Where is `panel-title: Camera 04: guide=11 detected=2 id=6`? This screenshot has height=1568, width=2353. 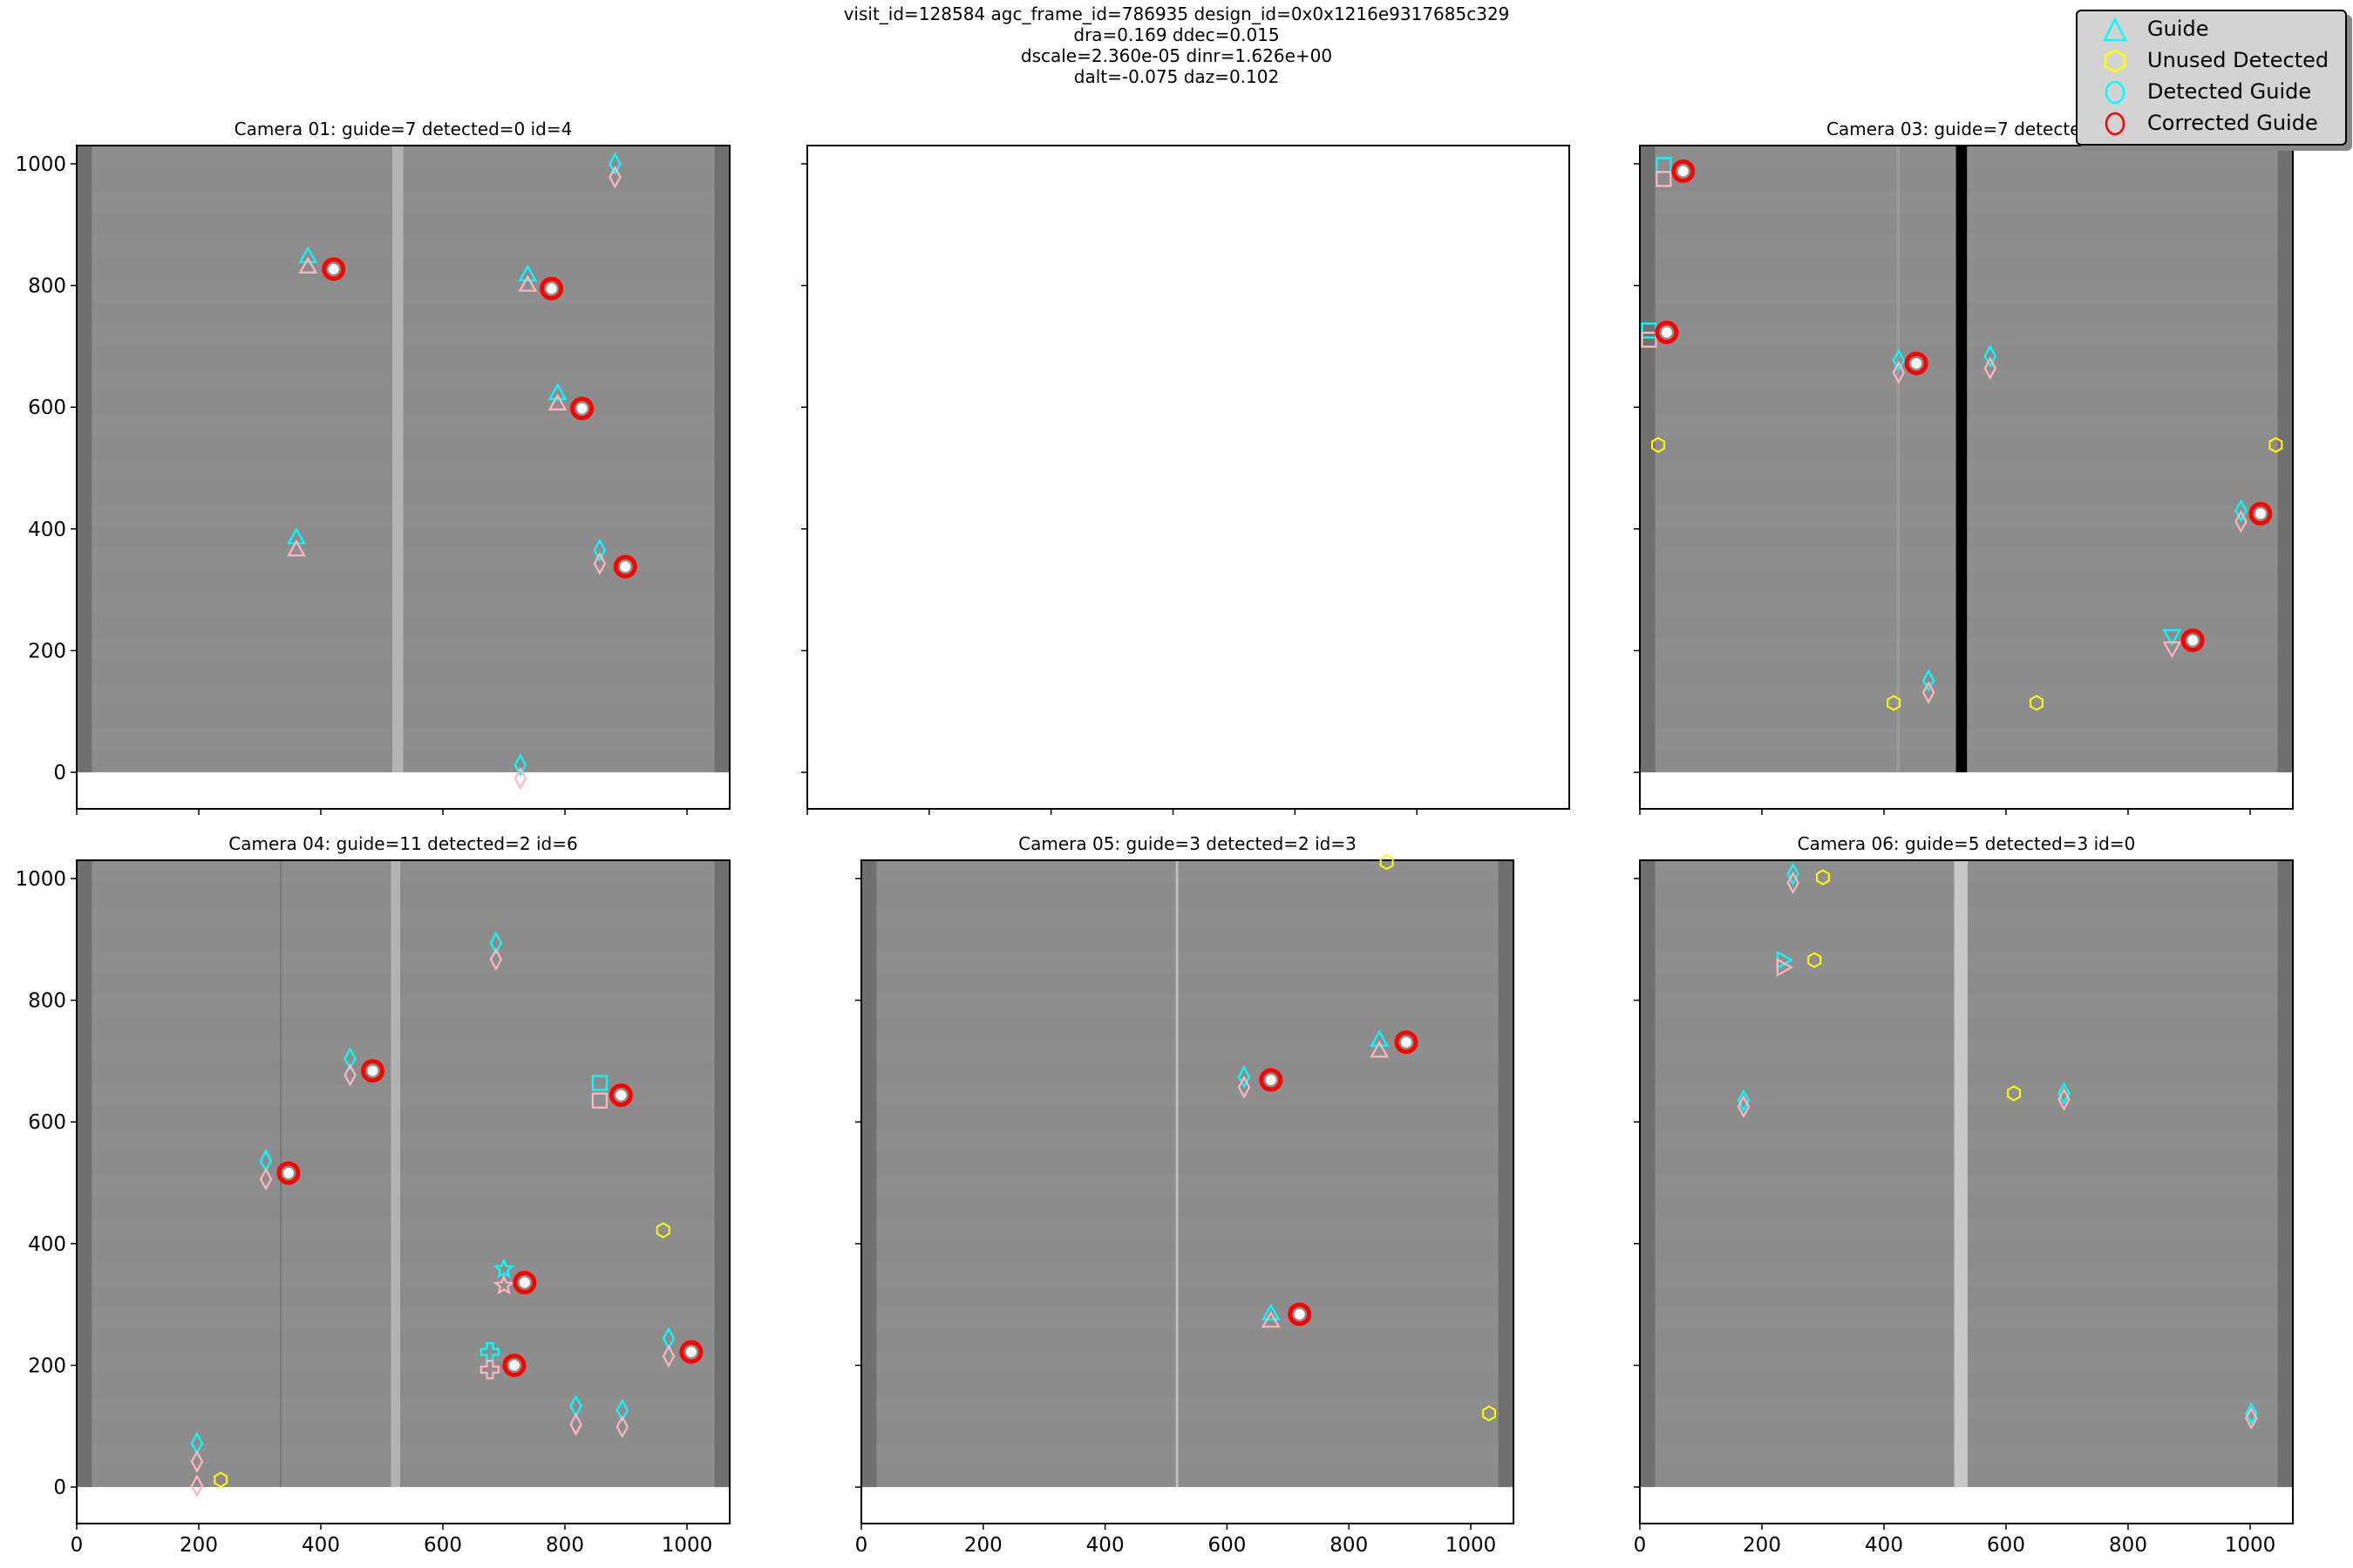
panel-title: Camera 04: guide=11 detected=2 id=6 is located at coordinates (402, 843).